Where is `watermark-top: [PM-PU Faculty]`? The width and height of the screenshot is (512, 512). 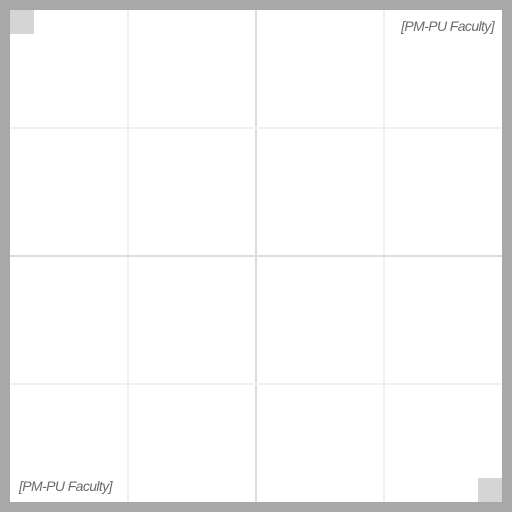 watermark-top: [PM-PU Faculty] is located at coordinates (448, 26).